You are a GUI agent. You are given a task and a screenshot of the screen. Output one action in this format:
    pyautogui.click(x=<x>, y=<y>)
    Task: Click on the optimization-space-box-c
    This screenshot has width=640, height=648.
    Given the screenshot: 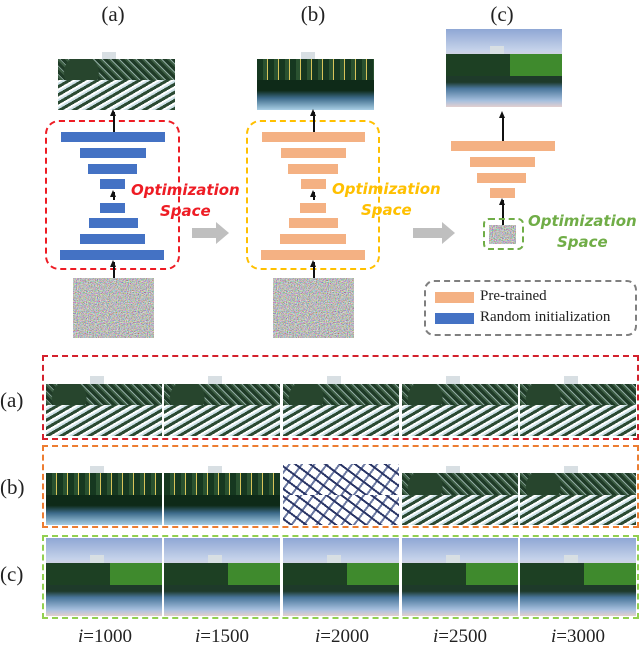 What is the action you would take?
    pyautogui.click(x=503, y=234)
    